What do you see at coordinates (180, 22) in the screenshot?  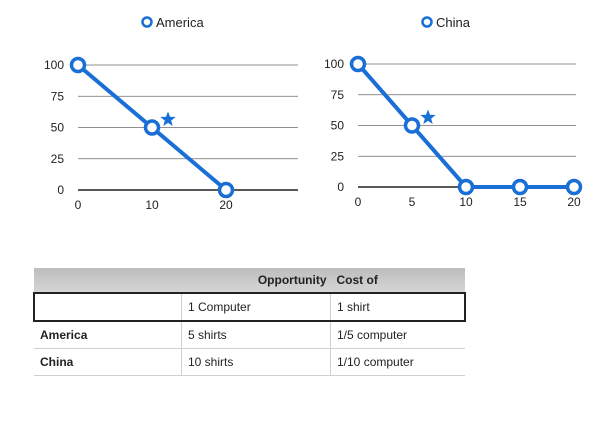 I see `legend-label: America` at bounding box center [180, 22].